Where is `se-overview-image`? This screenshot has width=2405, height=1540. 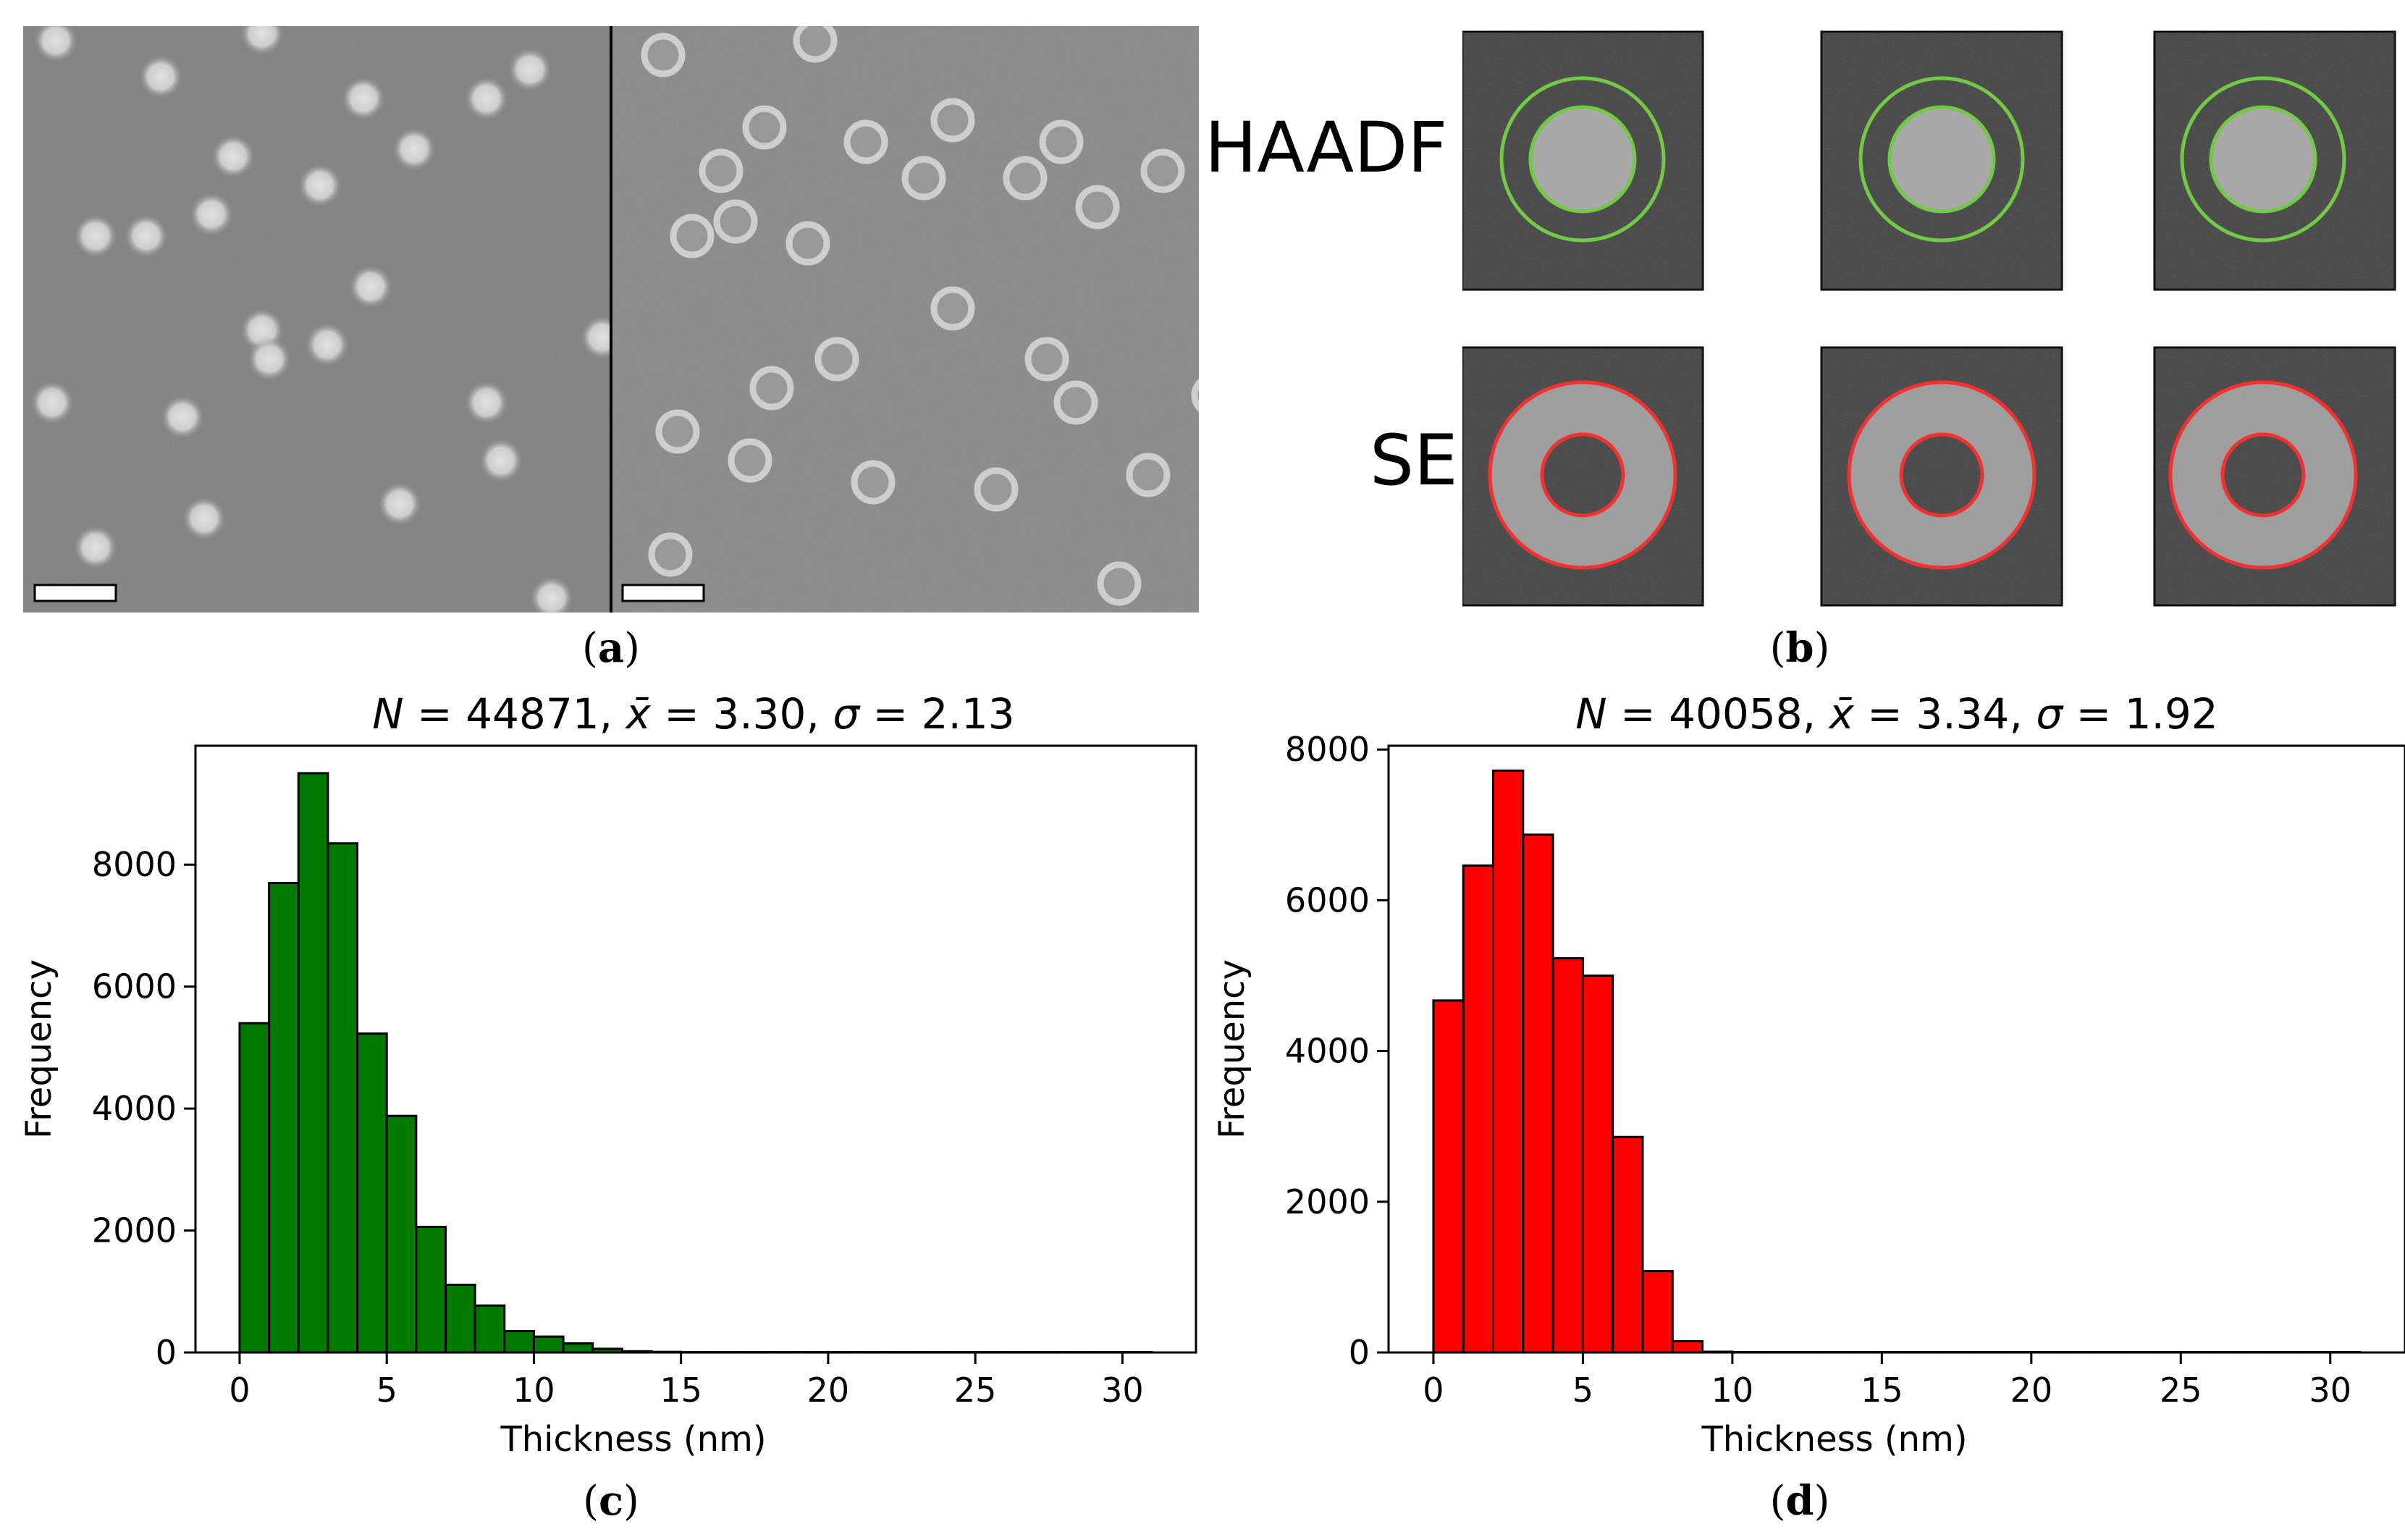
se-overview-image is located at coordinates (905, 320).